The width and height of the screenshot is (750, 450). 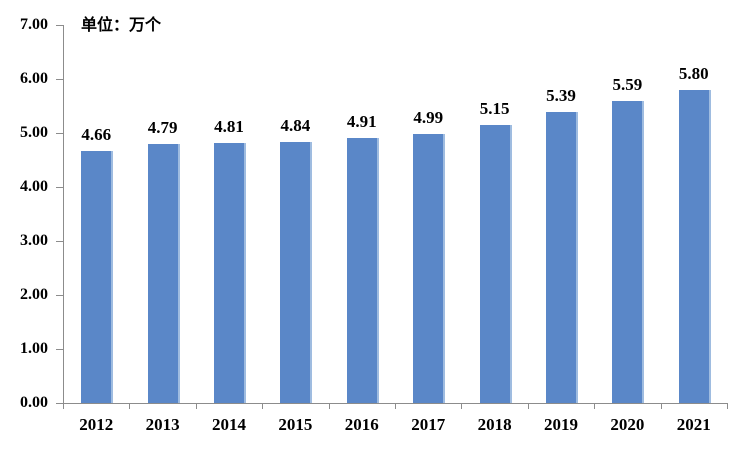 I want to click on y-tick-label: 4.00, so click(x=34, y=186).